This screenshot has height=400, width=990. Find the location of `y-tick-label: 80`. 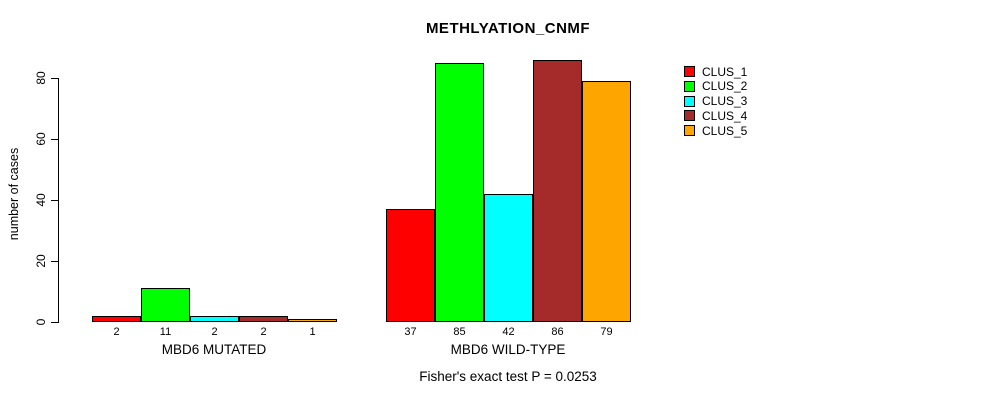

y-tick-label: 80 is located at coordinates (41, 78).